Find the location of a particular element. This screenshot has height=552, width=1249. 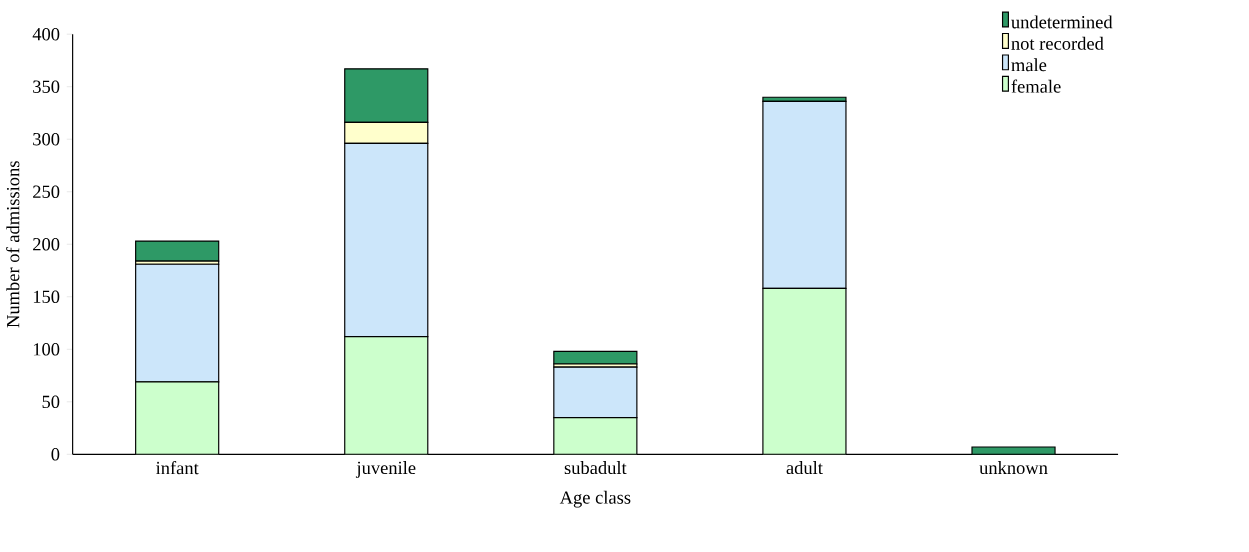

y-tick-label: 400 is located at coordinates (46, 34).